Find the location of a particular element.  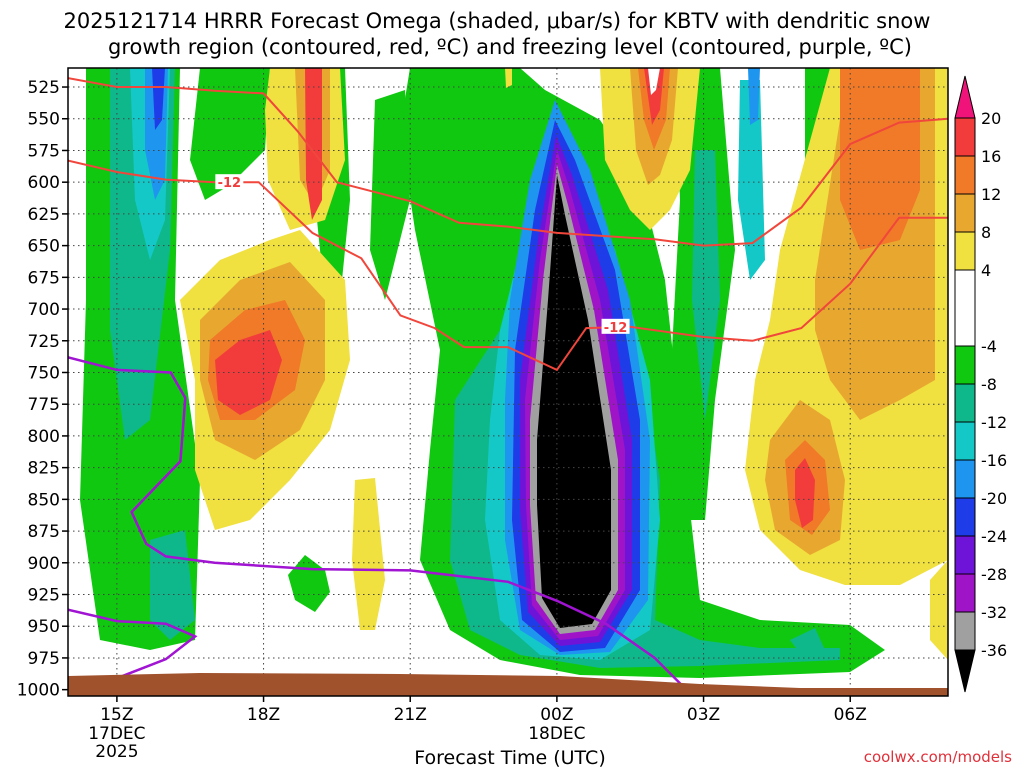

y-tick-label-900: 900 is located at coordinates (44, 564).